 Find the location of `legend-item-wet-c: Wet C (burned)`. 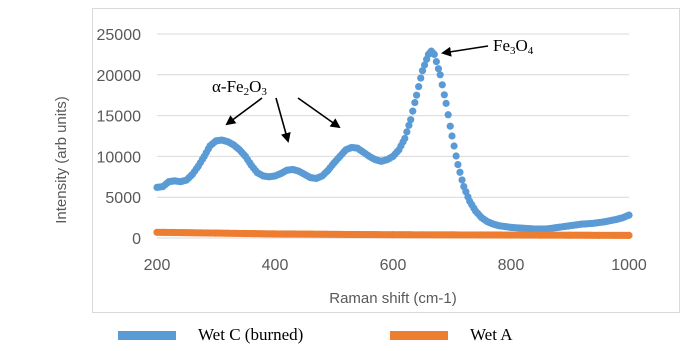

legend-item-wet-c: Wet C (burned) is located at coordinates (210, 335).